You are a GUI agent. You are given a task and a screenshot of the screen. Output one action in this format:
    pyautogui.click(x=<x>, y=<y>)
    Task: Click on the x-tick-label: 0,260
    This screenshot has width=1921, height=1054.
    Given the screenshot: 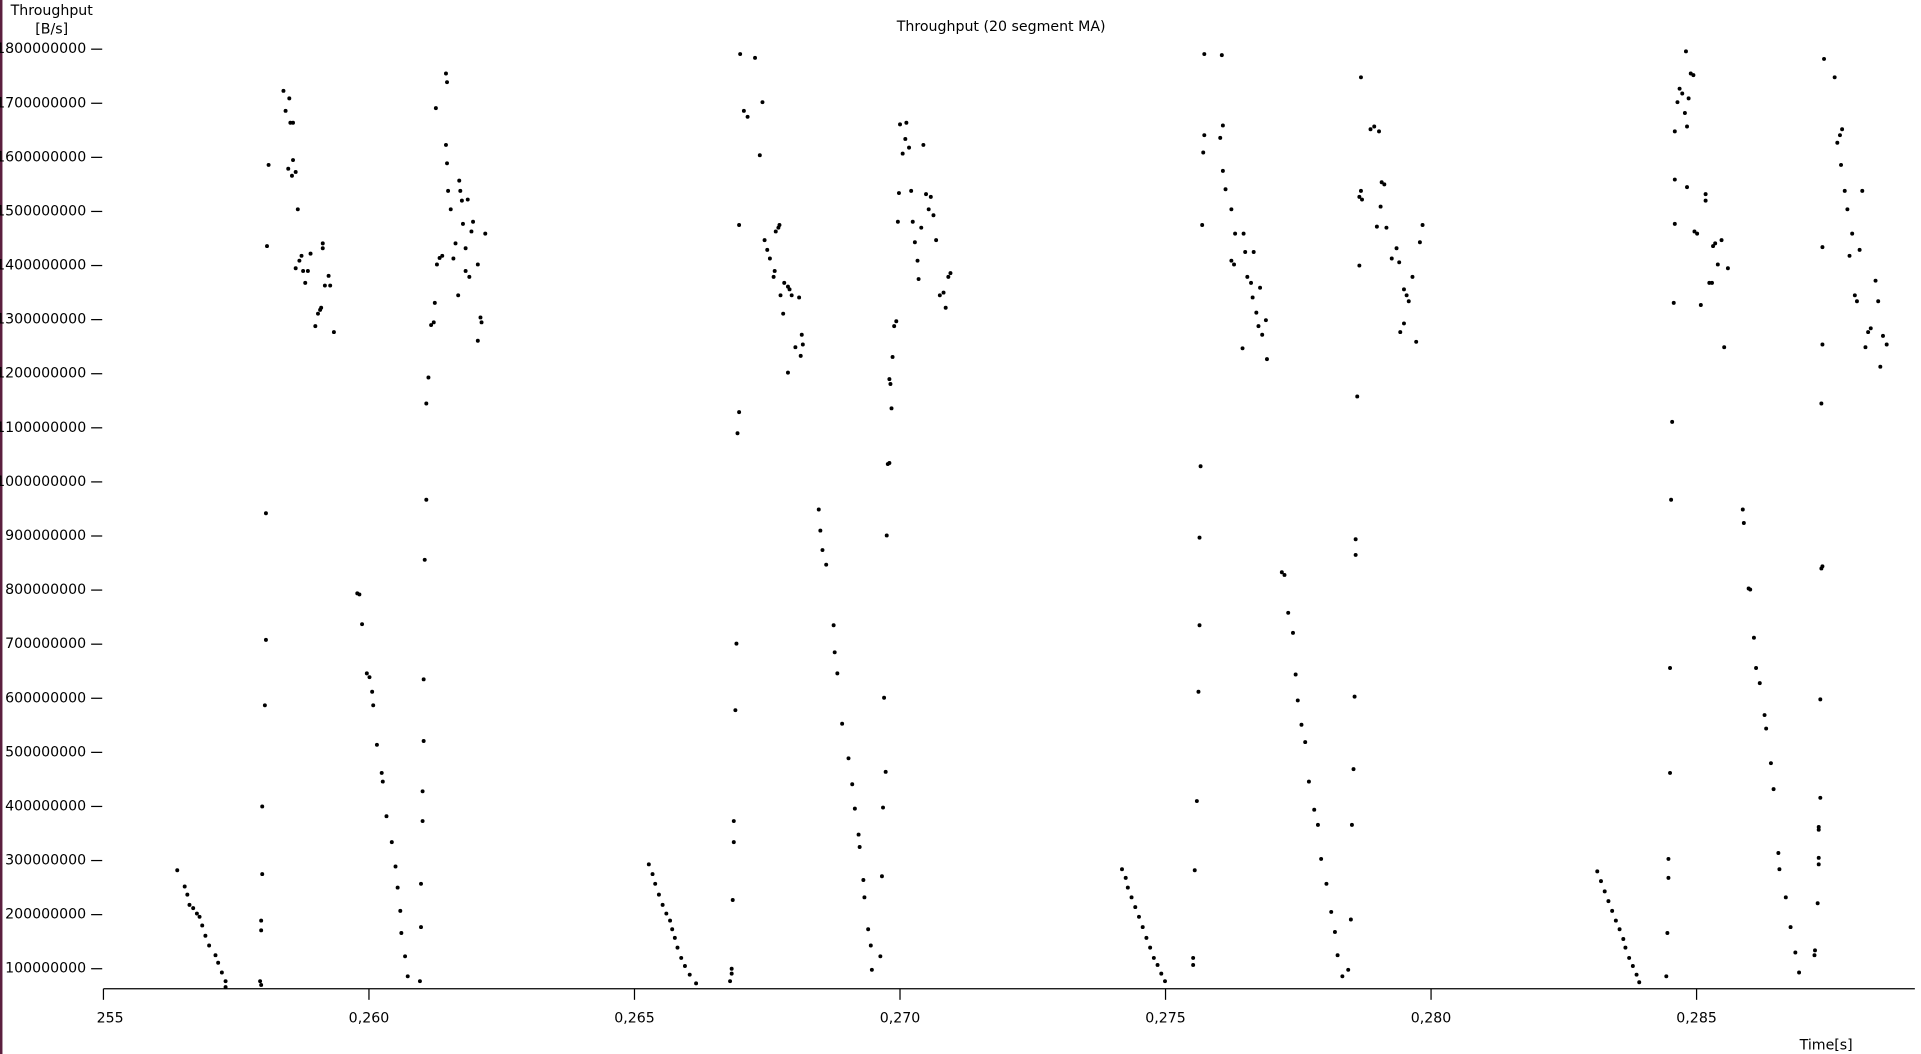 What is the action you would take?
    pyautogui.click(x=369, y=1018)
    